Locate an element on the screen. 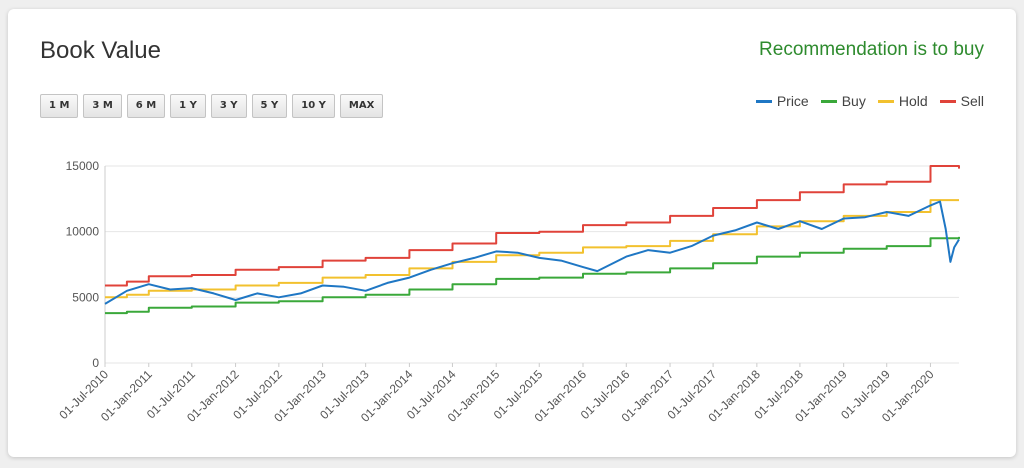 Image resolution: width=1024 pixels, height=468 pixels. range-button-5y: 5 Y is located at coordinates (269, 106).